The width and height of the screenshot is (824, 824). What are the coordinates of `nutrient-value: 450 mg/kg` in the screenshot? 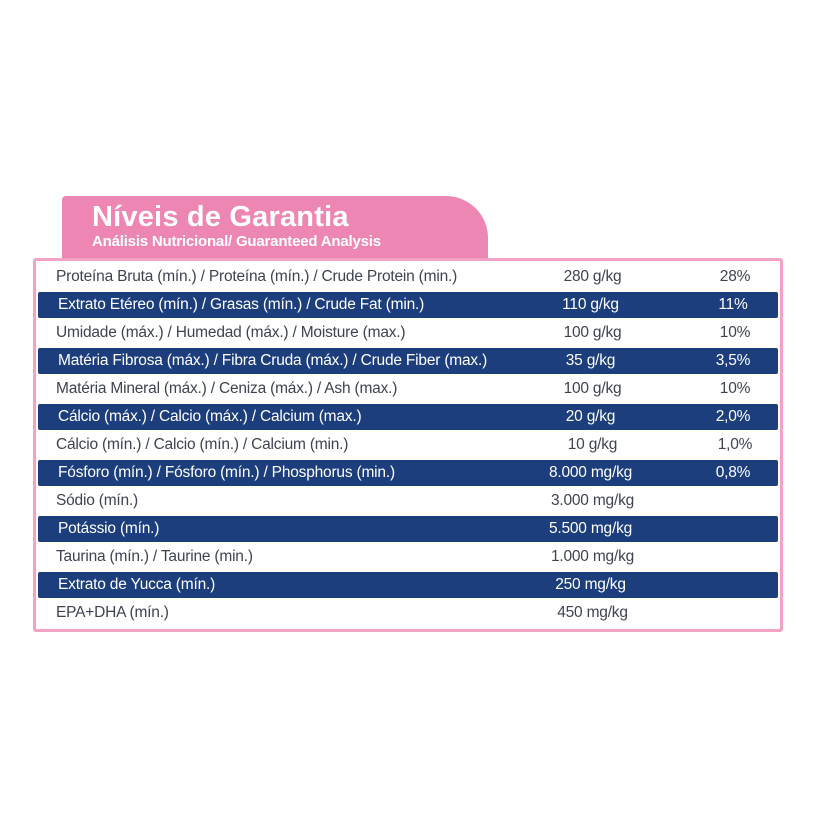 It's located at (592, 612).